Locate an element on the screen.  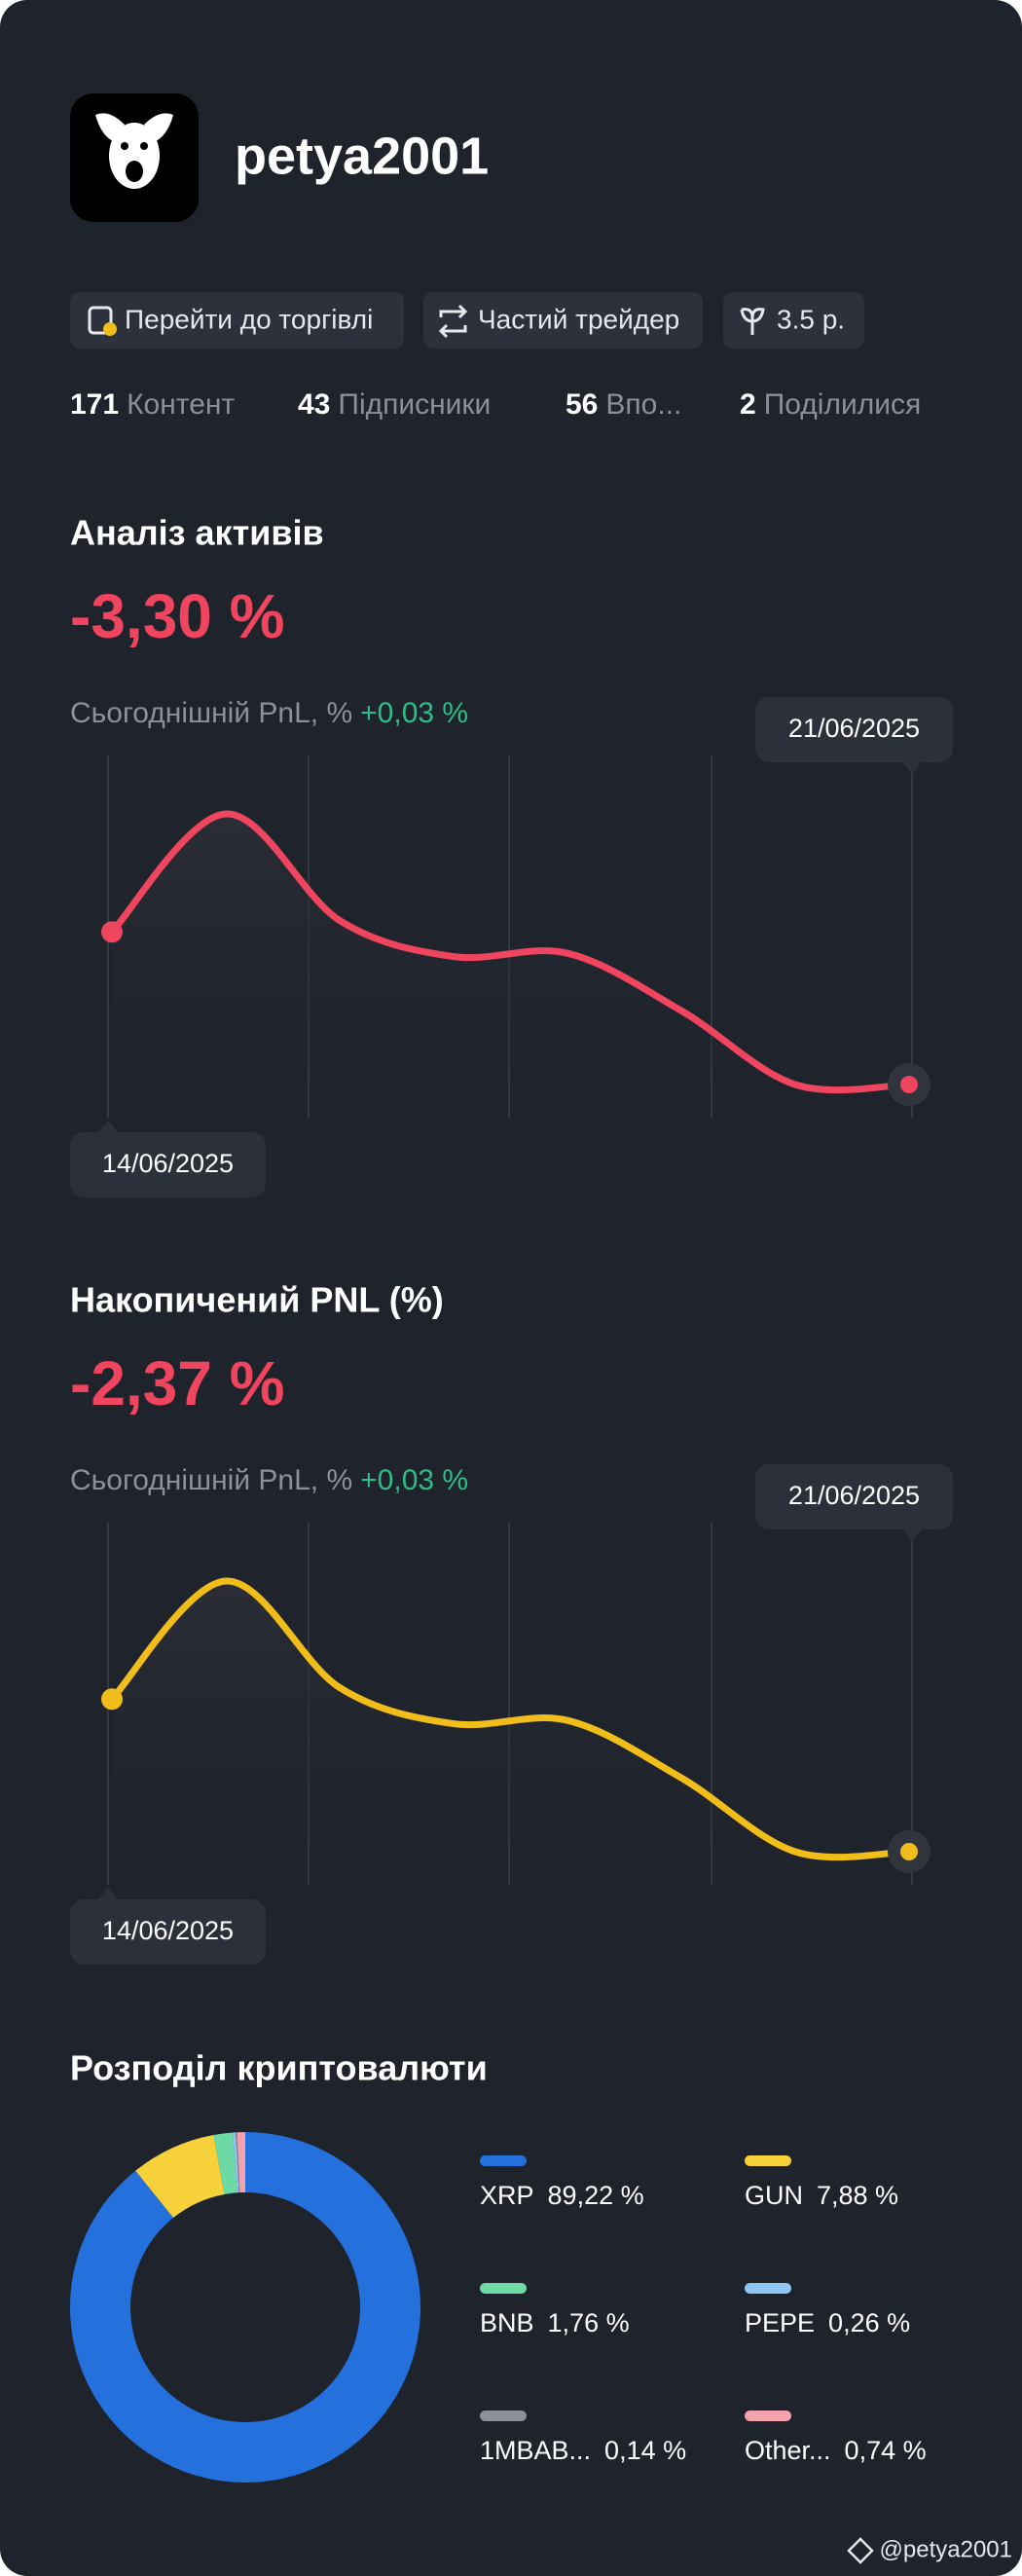
stat: 2 Поділилися is located at coordinates (831, 404).